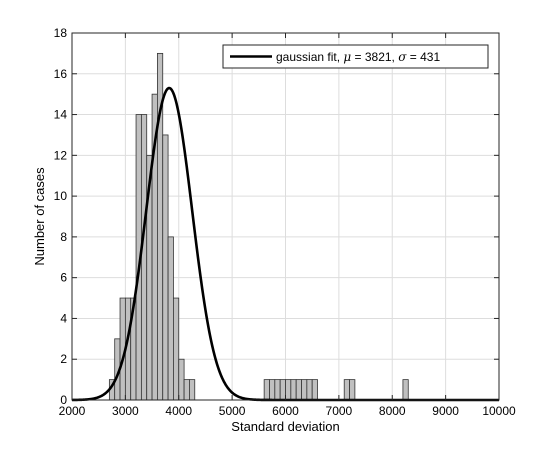 The image size is (550, 450). What do you see at coordinates (72, 411) in the screenshot?
I see `x-tick-label: 2000` at bounding box center [72, 411].